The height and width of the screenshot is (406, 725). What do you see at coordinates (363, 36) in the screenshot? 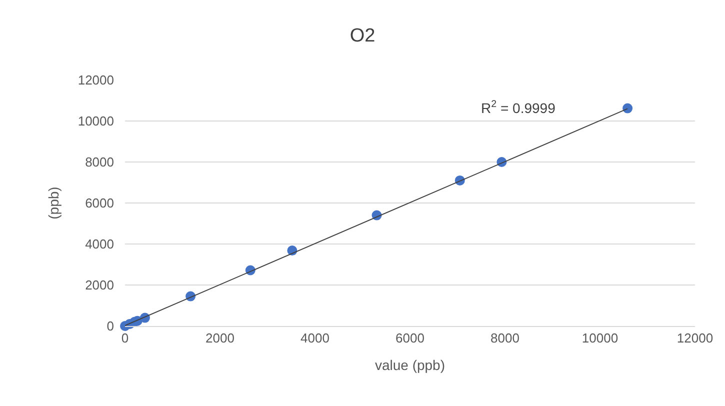
I see `chart-title: O2` at bounding box center [363, 36].